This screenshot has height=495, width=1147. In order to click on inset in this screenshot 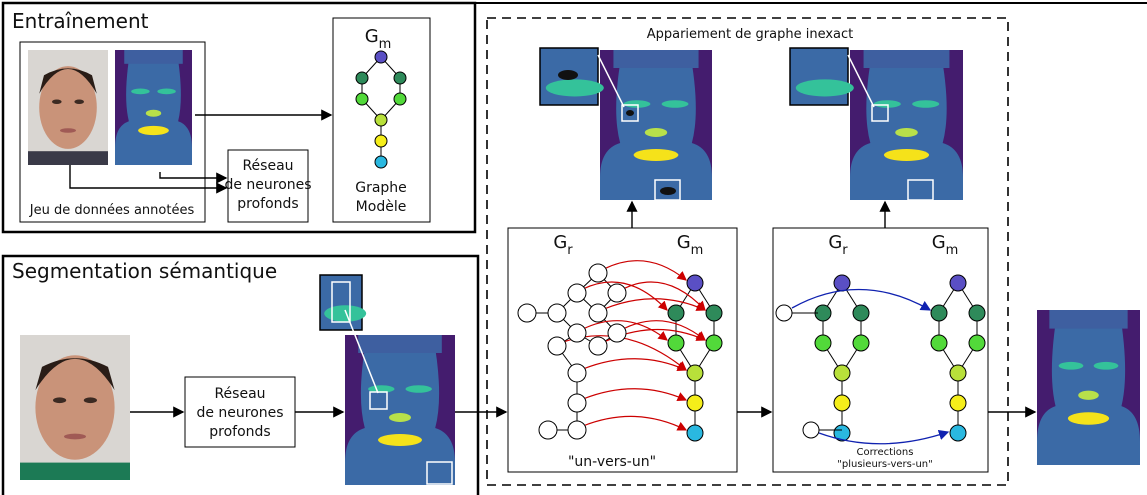, I will do `click(819, 76)`.